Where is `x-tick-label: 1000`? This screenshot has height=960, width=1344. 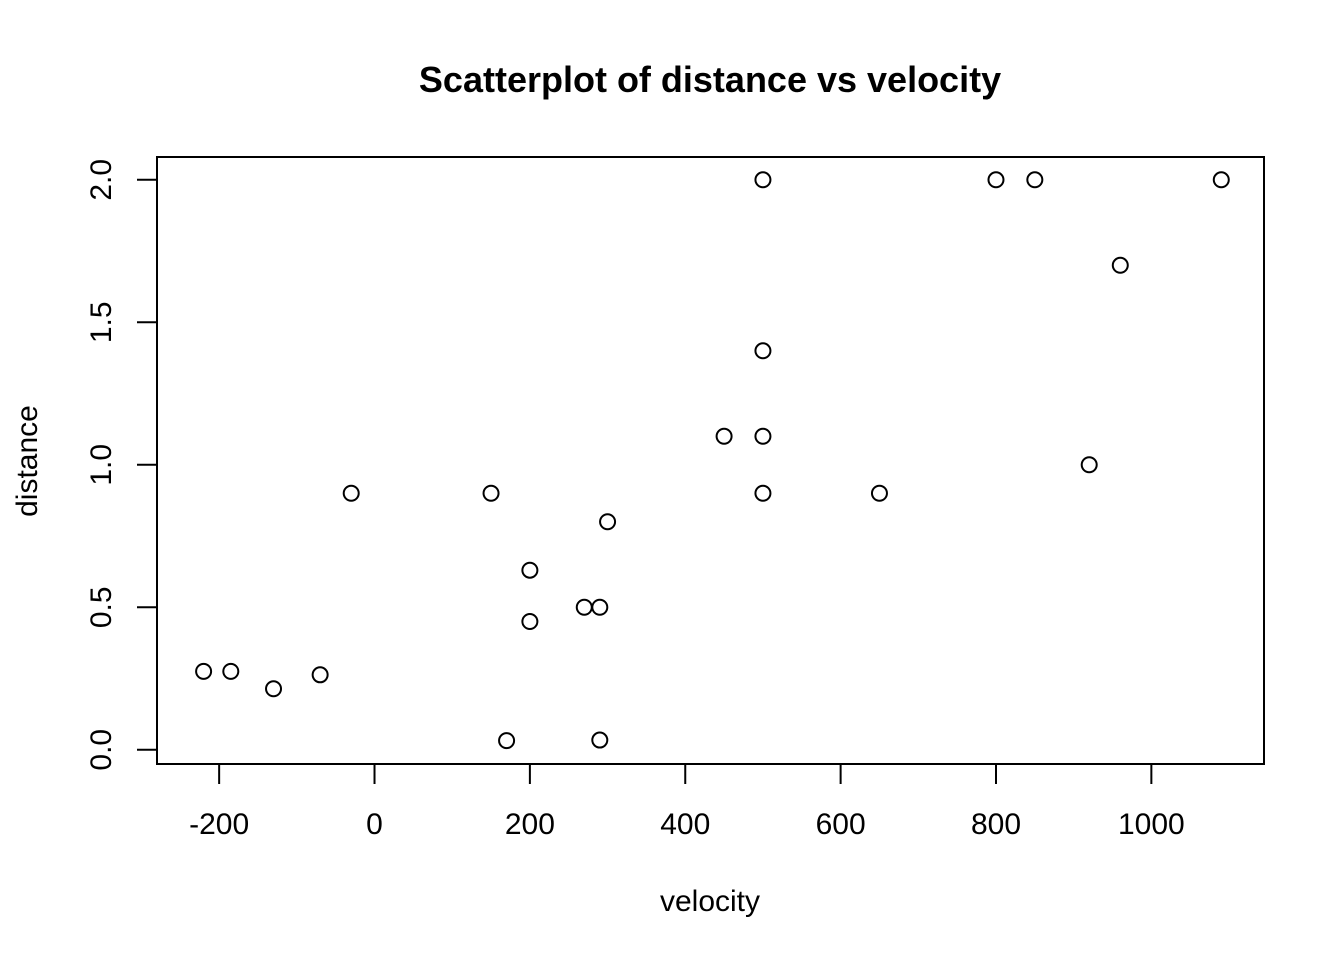
x-tick-label: 1000 is located at coordinates (1151, 824).